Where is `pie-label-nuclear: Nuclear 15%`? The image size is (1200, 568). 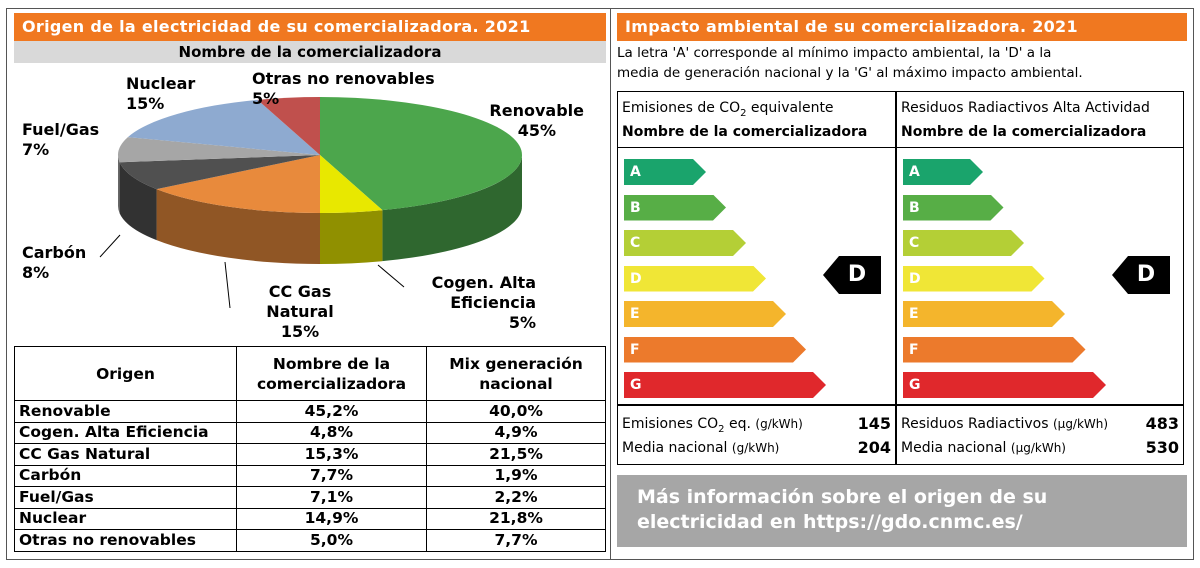
pie-label-nuclear: Nuclear 15% is located at coordinates (161, 93).